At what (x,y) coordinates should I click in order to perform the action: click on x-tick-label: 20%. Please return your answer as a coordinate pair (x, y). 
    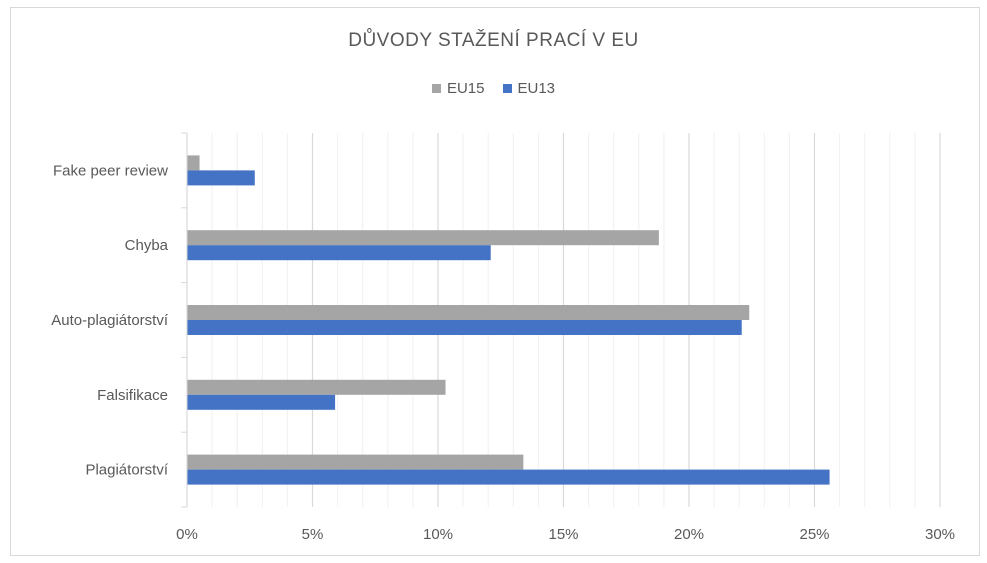
    Looking at the image, I should click on (689, 534).